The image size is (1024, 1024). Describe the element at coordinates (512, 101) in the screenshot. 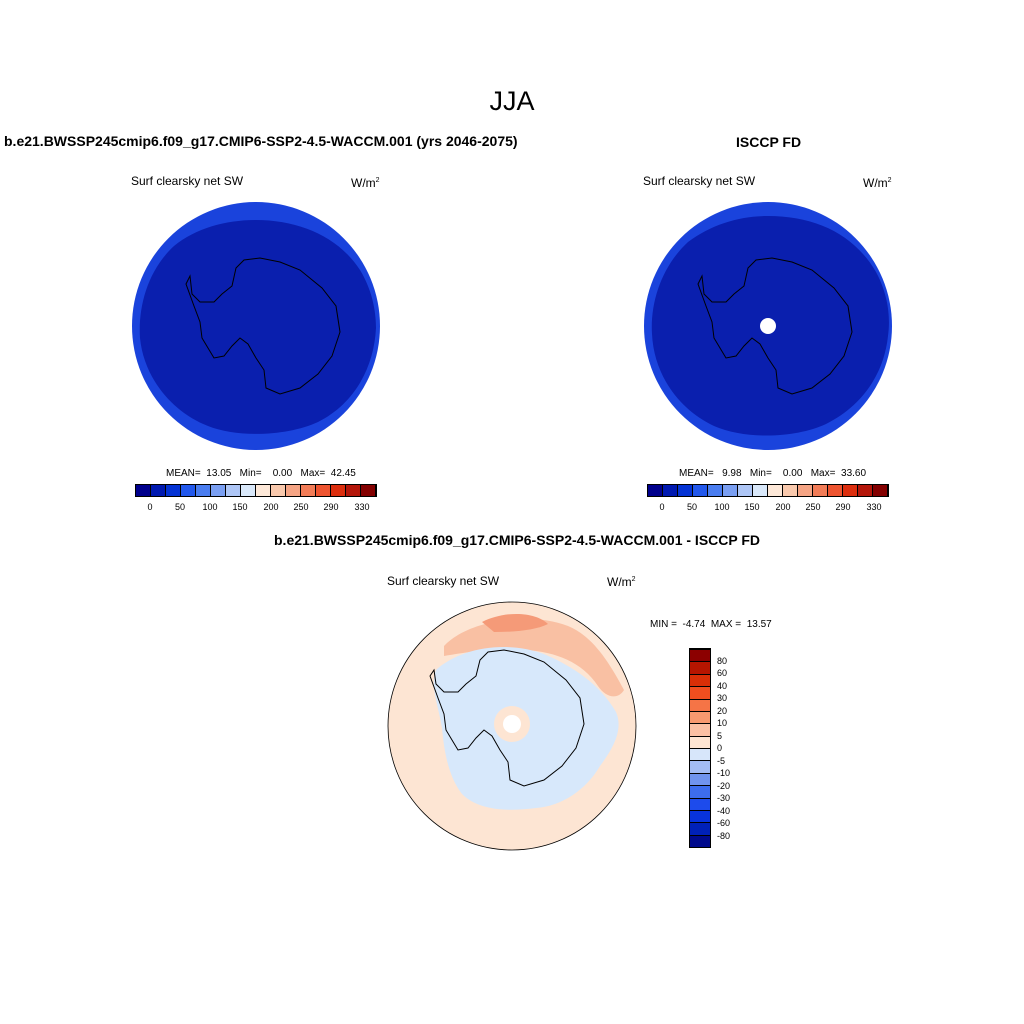

I see `figure-title: JJA` at that location.